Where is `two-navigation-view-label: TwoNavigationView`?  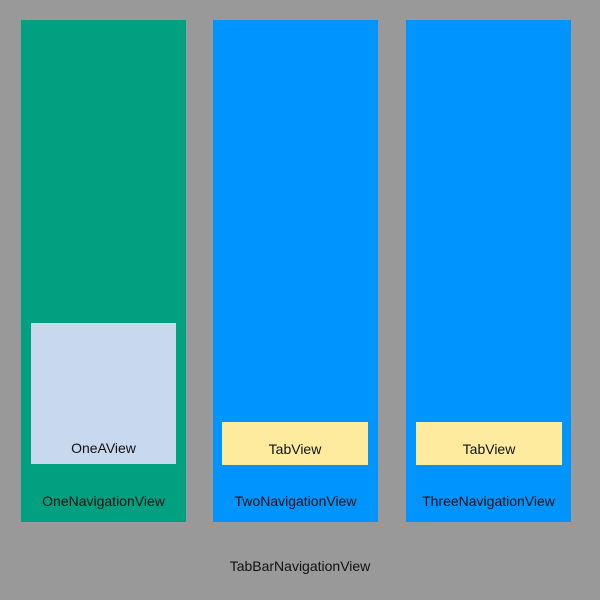
two-navigation-view-label: TwoNavigationView is located at coordinates (295, 501).